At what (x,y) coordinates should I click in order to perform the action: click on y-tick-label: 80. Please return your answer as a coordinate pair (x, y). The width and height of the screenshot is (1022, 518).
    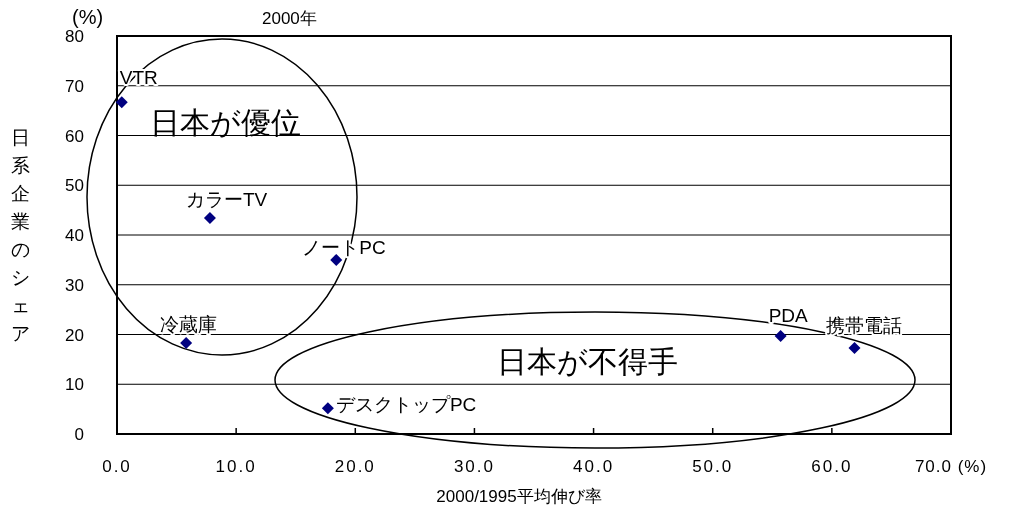
    Looking at the image, I should click on (74, 36).